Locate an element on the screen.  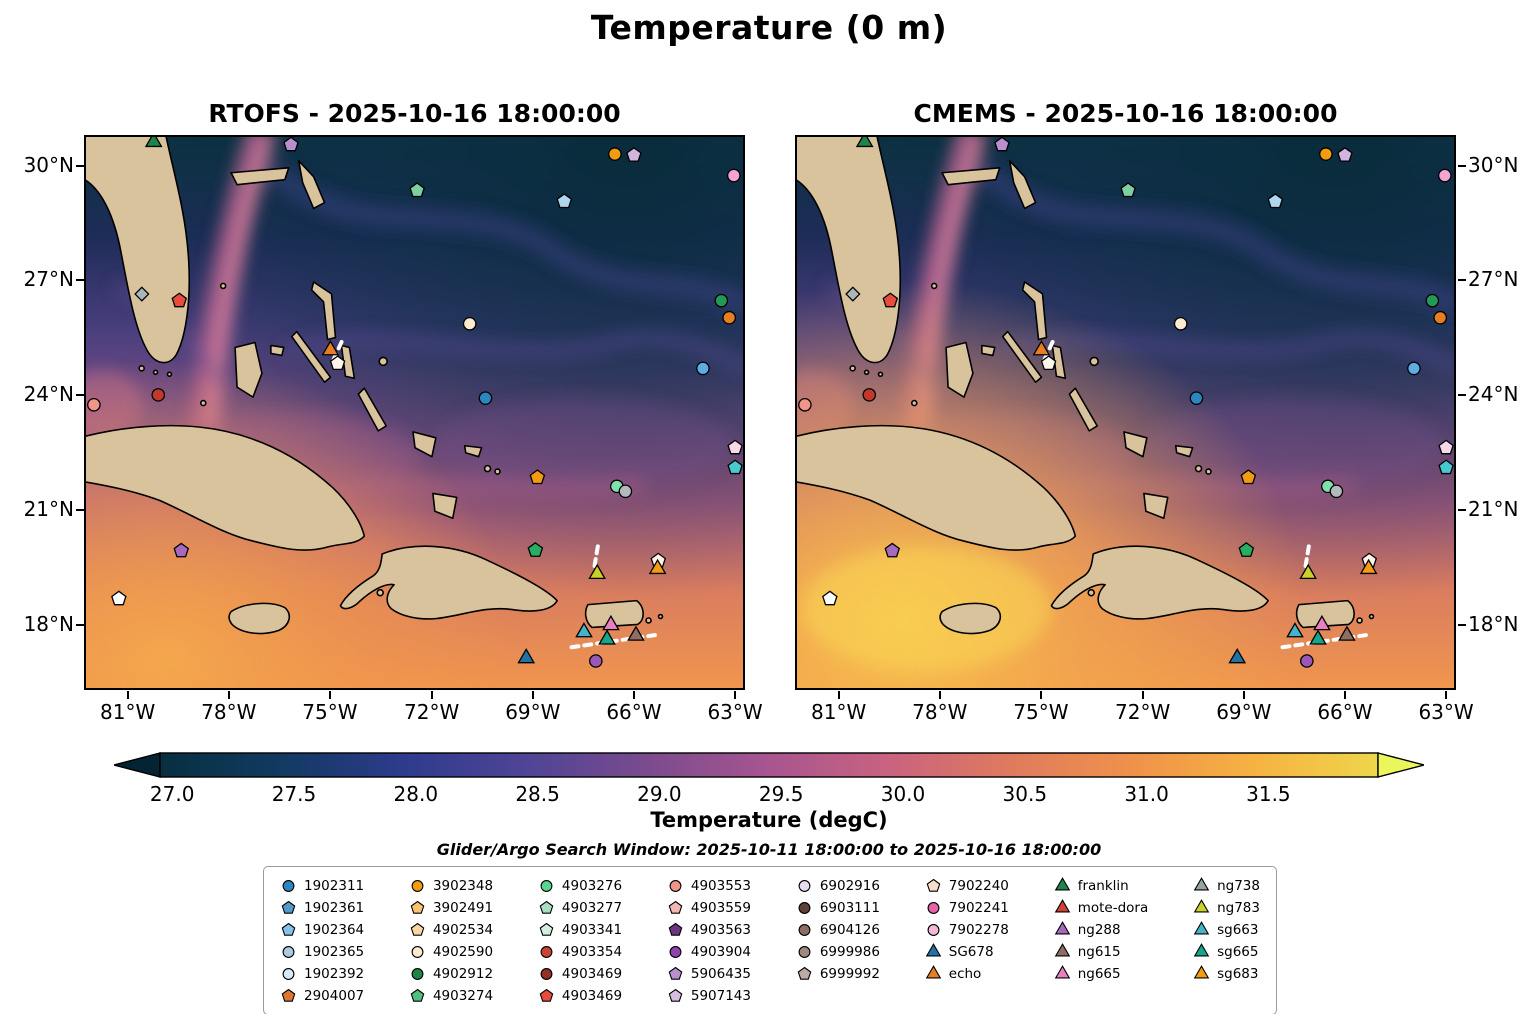
legend-item: 7902241 is located at coordinates (967, 907).